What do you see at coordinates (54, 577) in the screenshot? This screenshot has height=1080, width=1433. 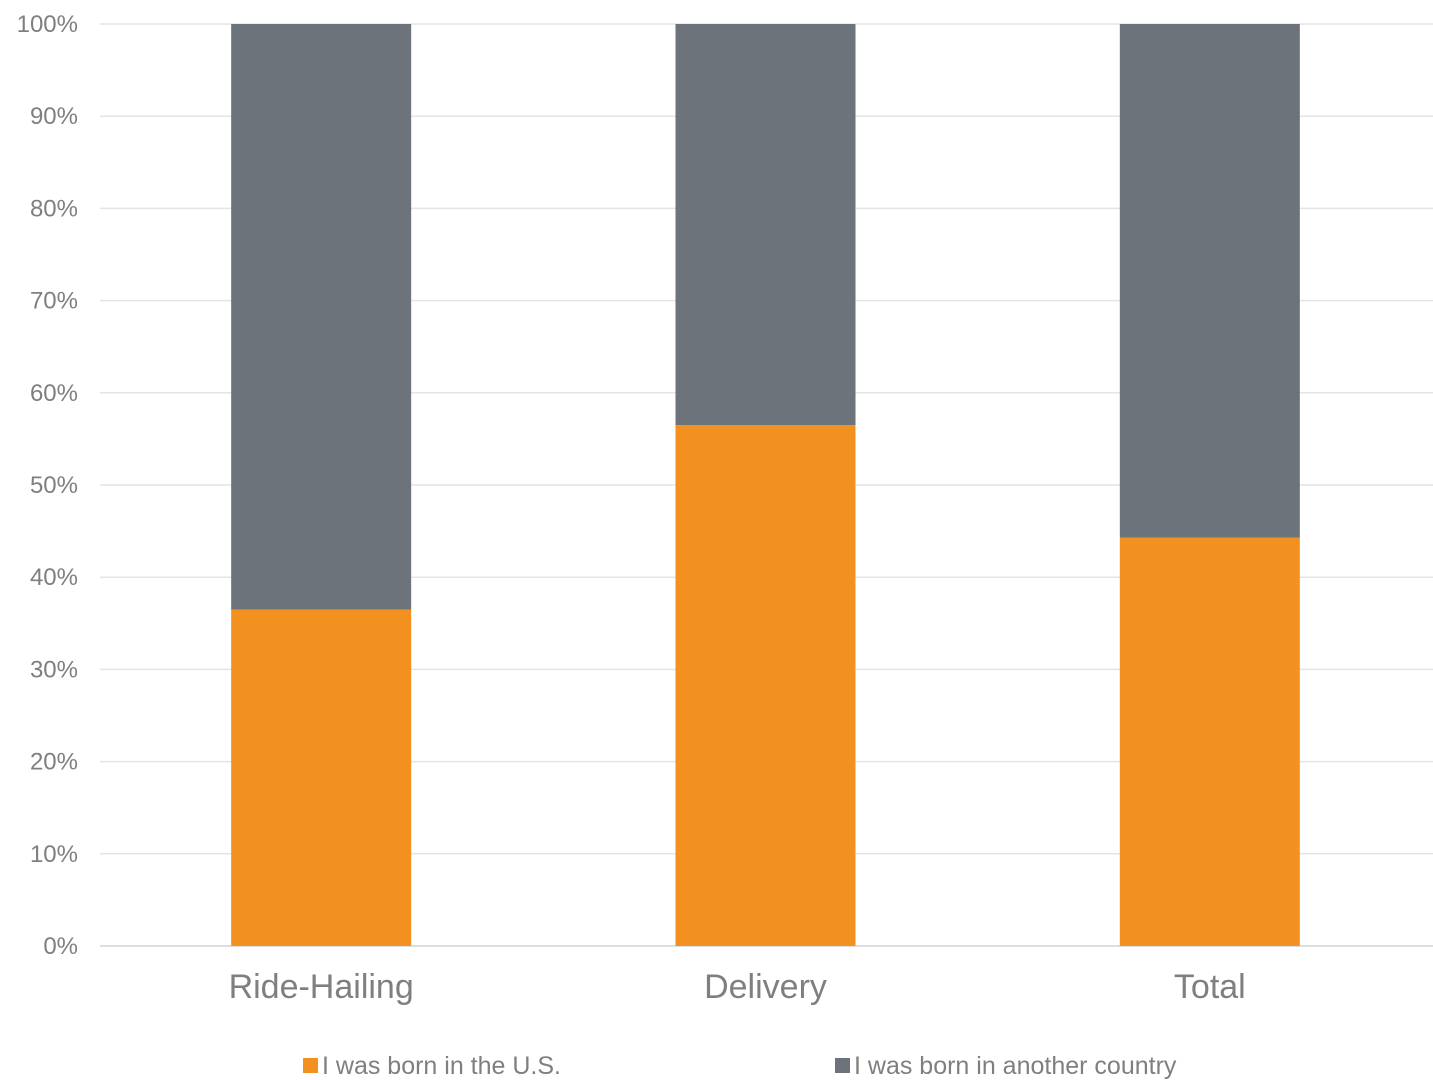 I see `y-tick-label: 40%` at bounding box center [54, 577].